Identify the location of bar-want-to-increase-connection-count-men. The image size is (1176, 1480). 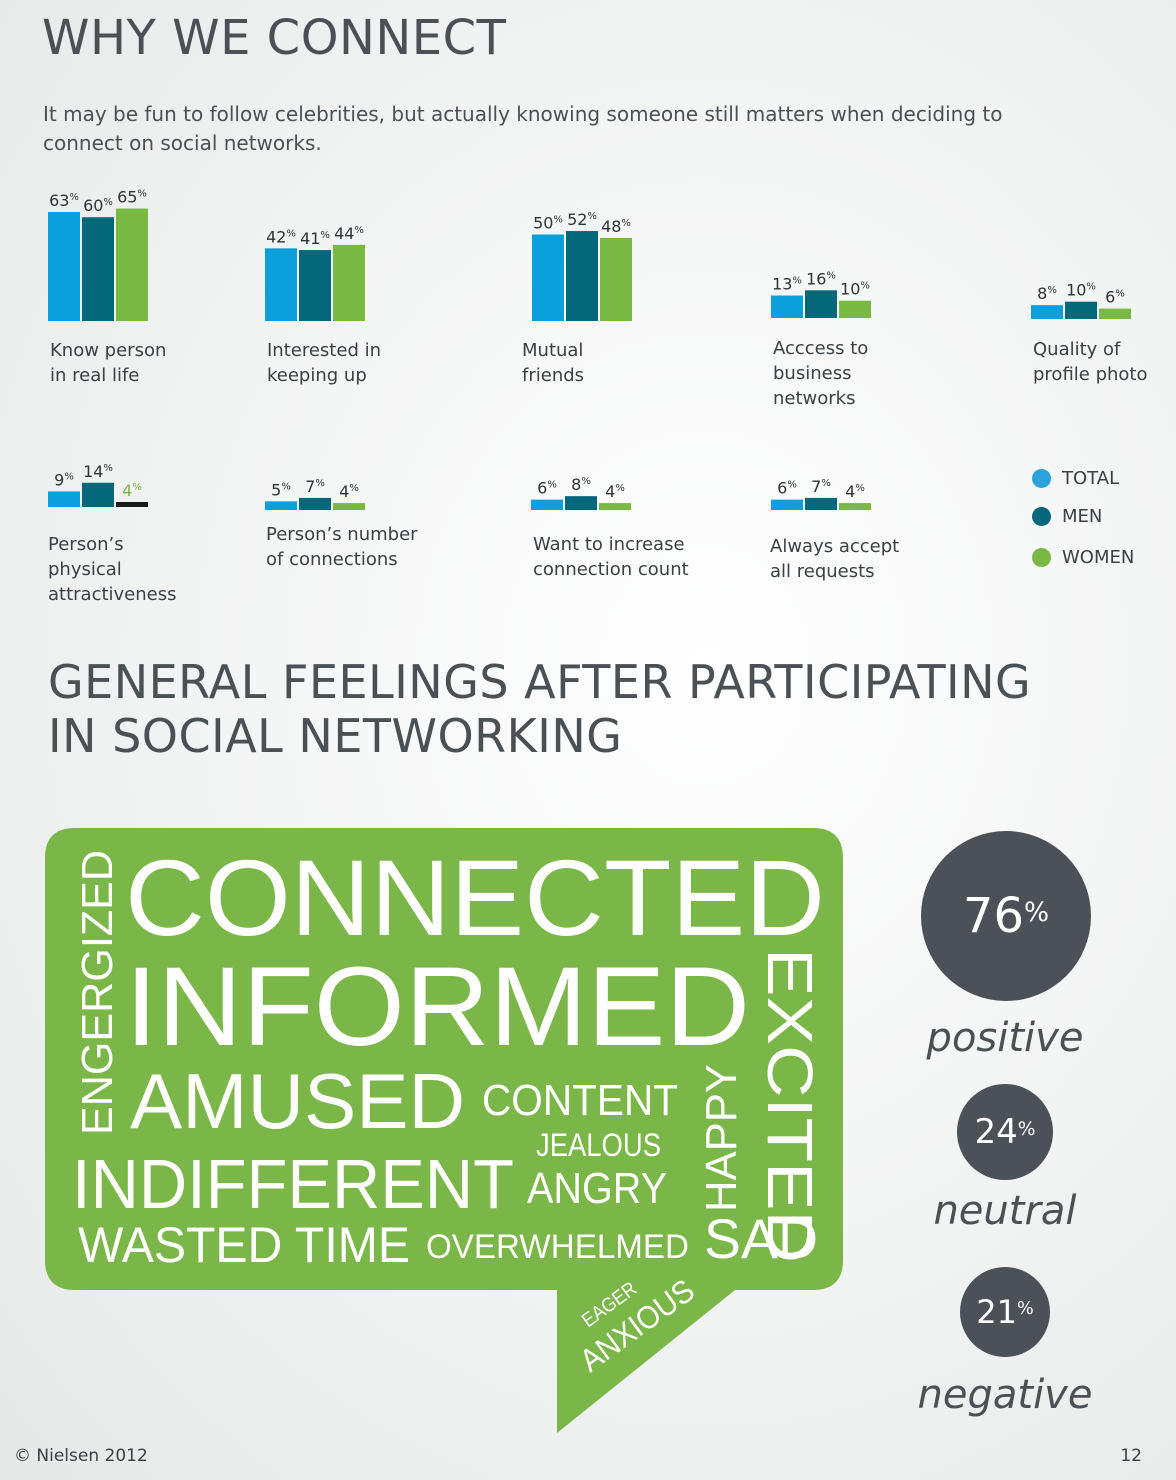
(581, 503).